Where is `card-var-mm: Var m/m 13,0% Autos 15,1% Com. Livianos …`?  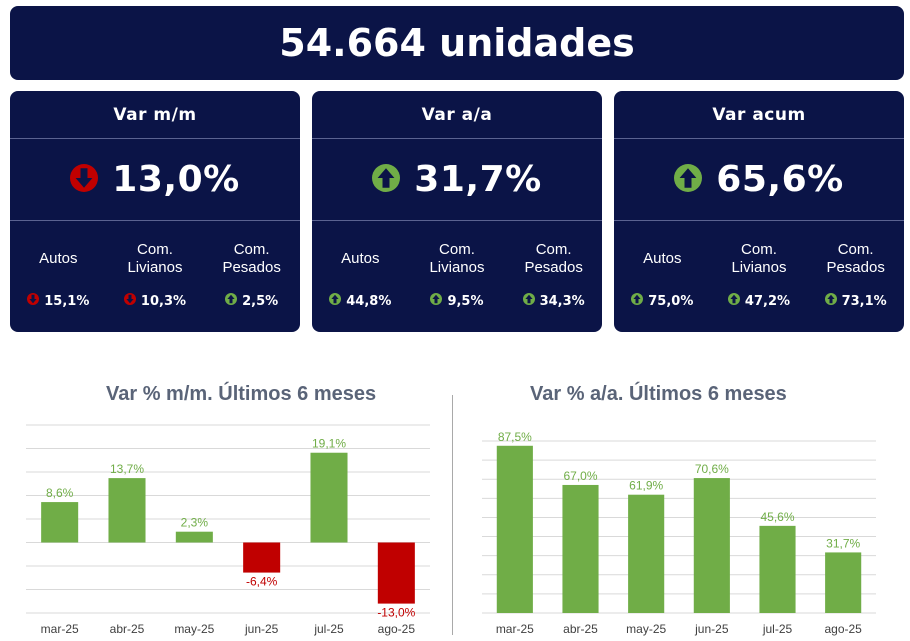
card-var-mm: Var m/m 13,0% Autos 15,1% Com. Livianos … is located at coordinates (155, 211).